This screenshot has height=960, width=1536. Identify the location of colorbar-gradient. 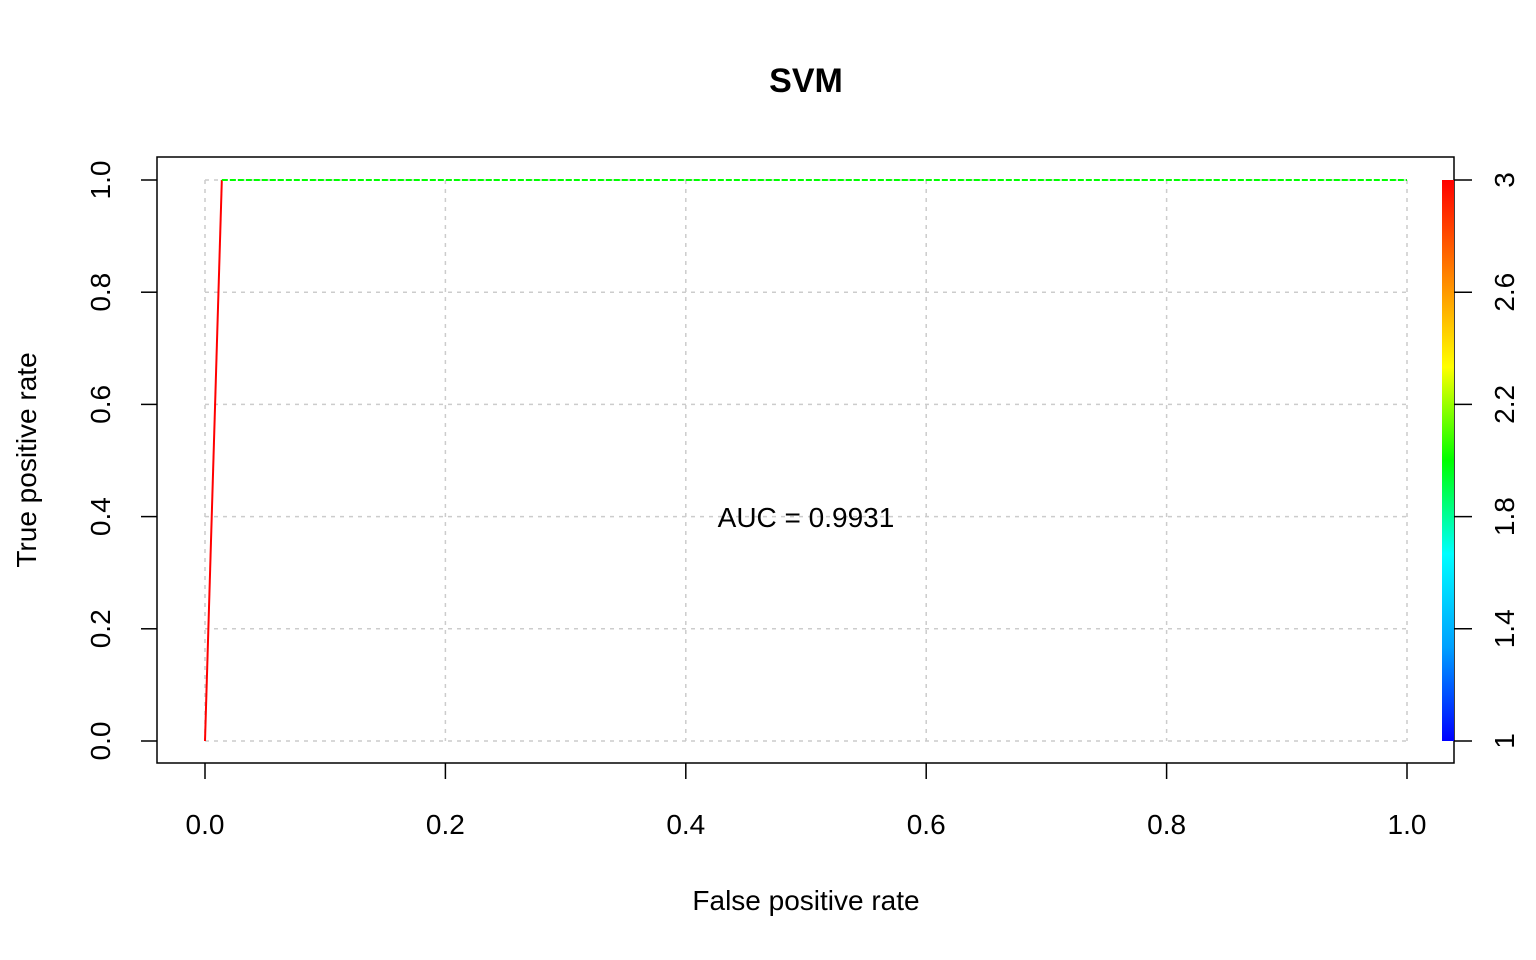
(1448, 460).